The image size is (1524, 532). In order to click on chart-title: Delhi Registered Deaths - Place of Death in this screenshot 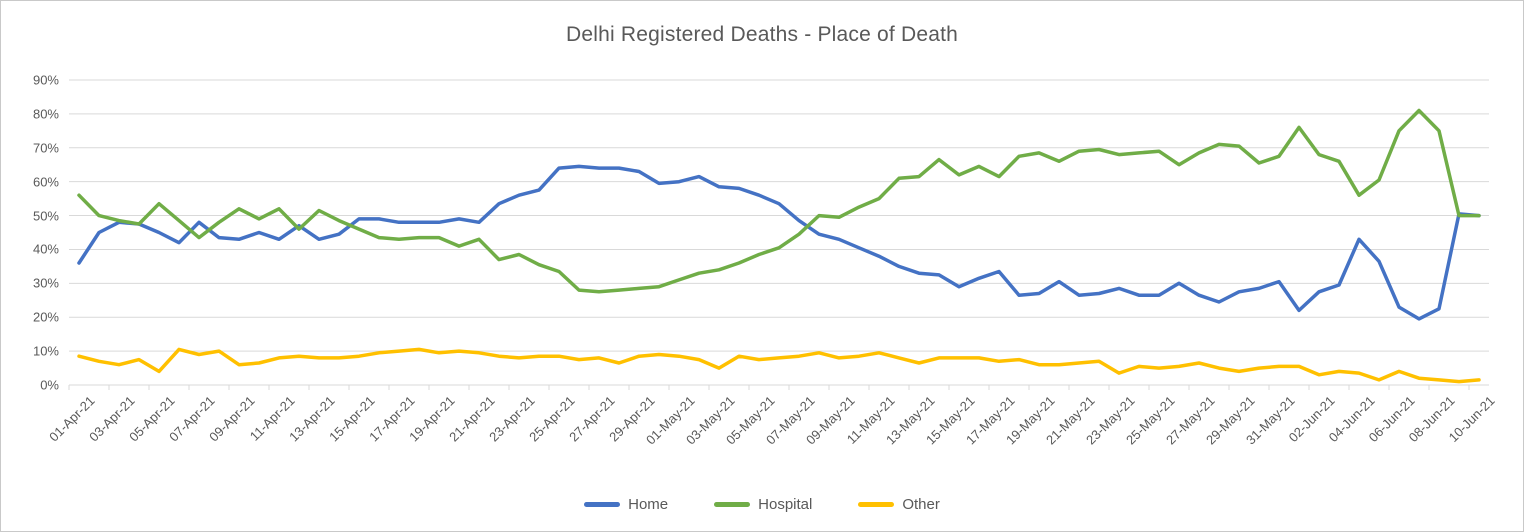, I will do `click(762, 34)`.